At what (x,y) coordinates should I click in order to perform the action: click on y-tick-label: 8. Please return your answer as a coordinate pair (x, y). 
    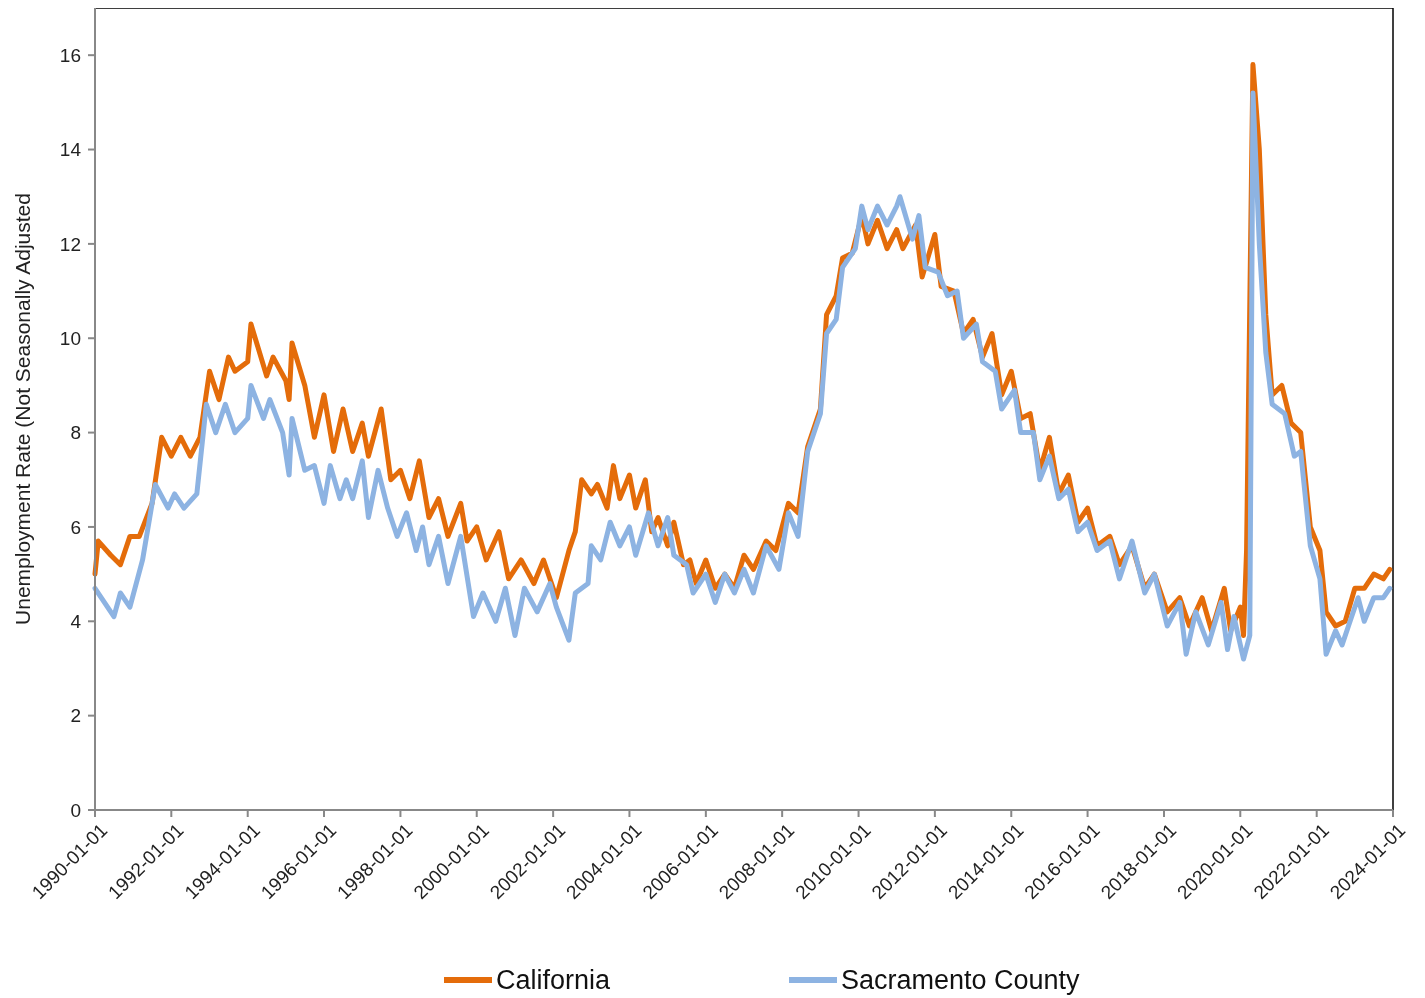
    Looking at the image, I should click on (75, 433).